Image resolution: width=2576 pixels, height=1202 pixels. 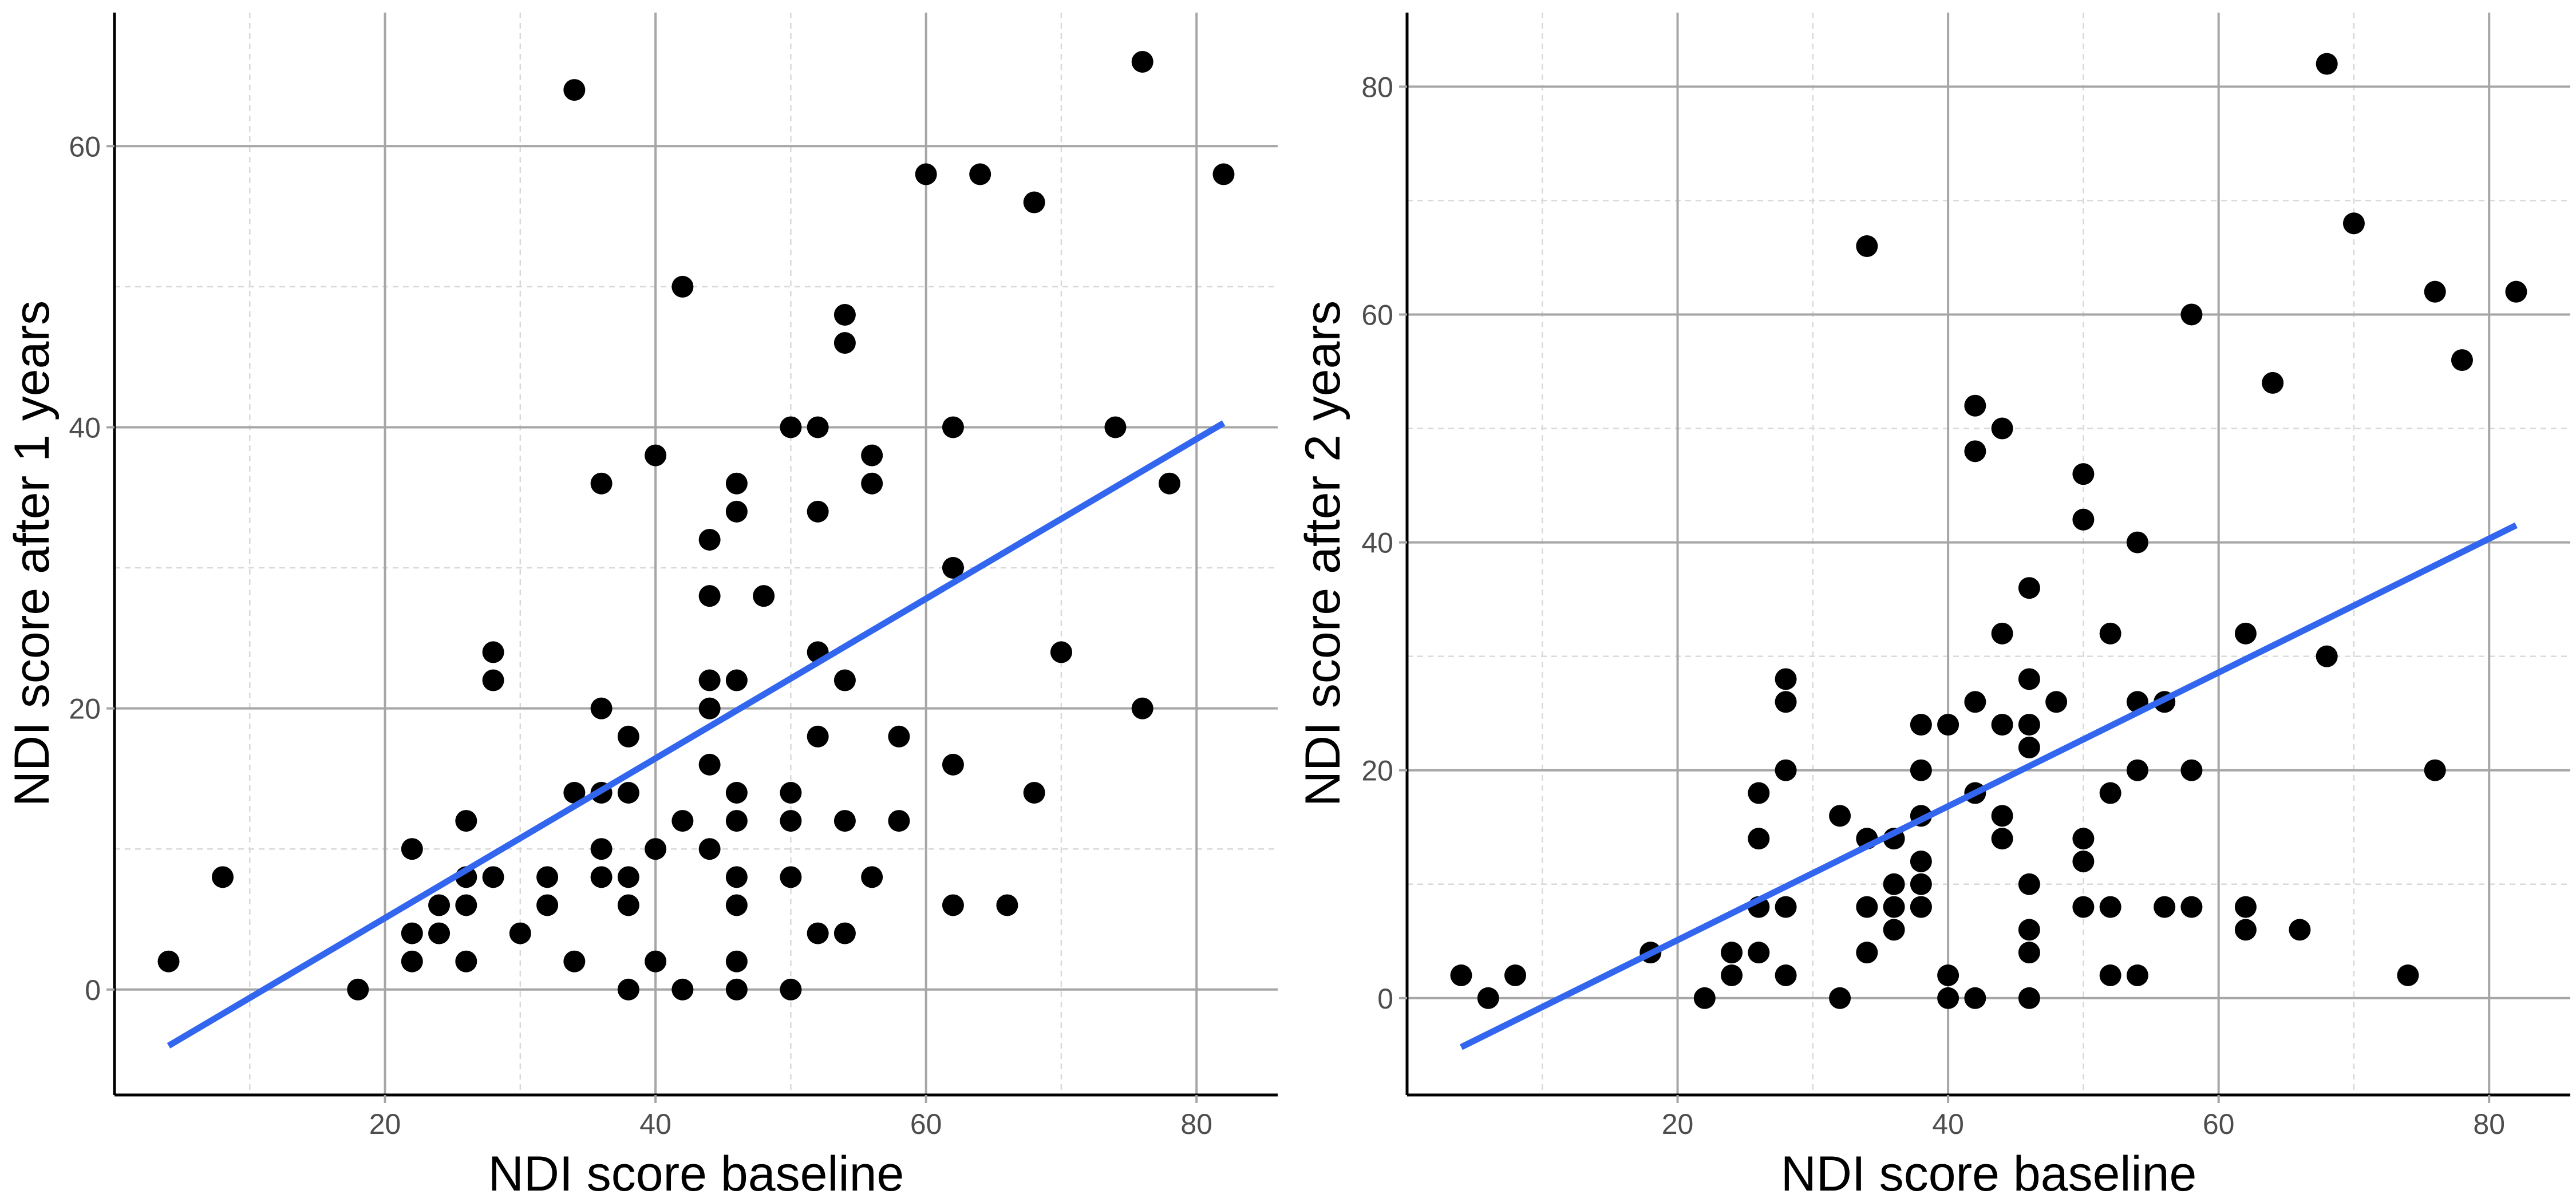 What do you see at coordinates (85, 147) in the screenshot?
I see `y-tick-label: 60` at bounding box center [85, 147].